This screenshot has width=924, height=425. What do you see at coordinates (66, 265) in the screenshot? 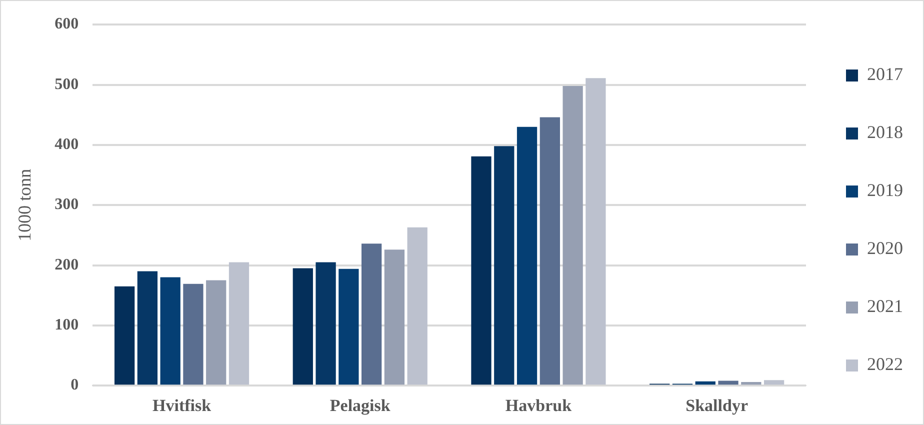
I see `y-tick-label: 200` at bounding box center [66, 265].